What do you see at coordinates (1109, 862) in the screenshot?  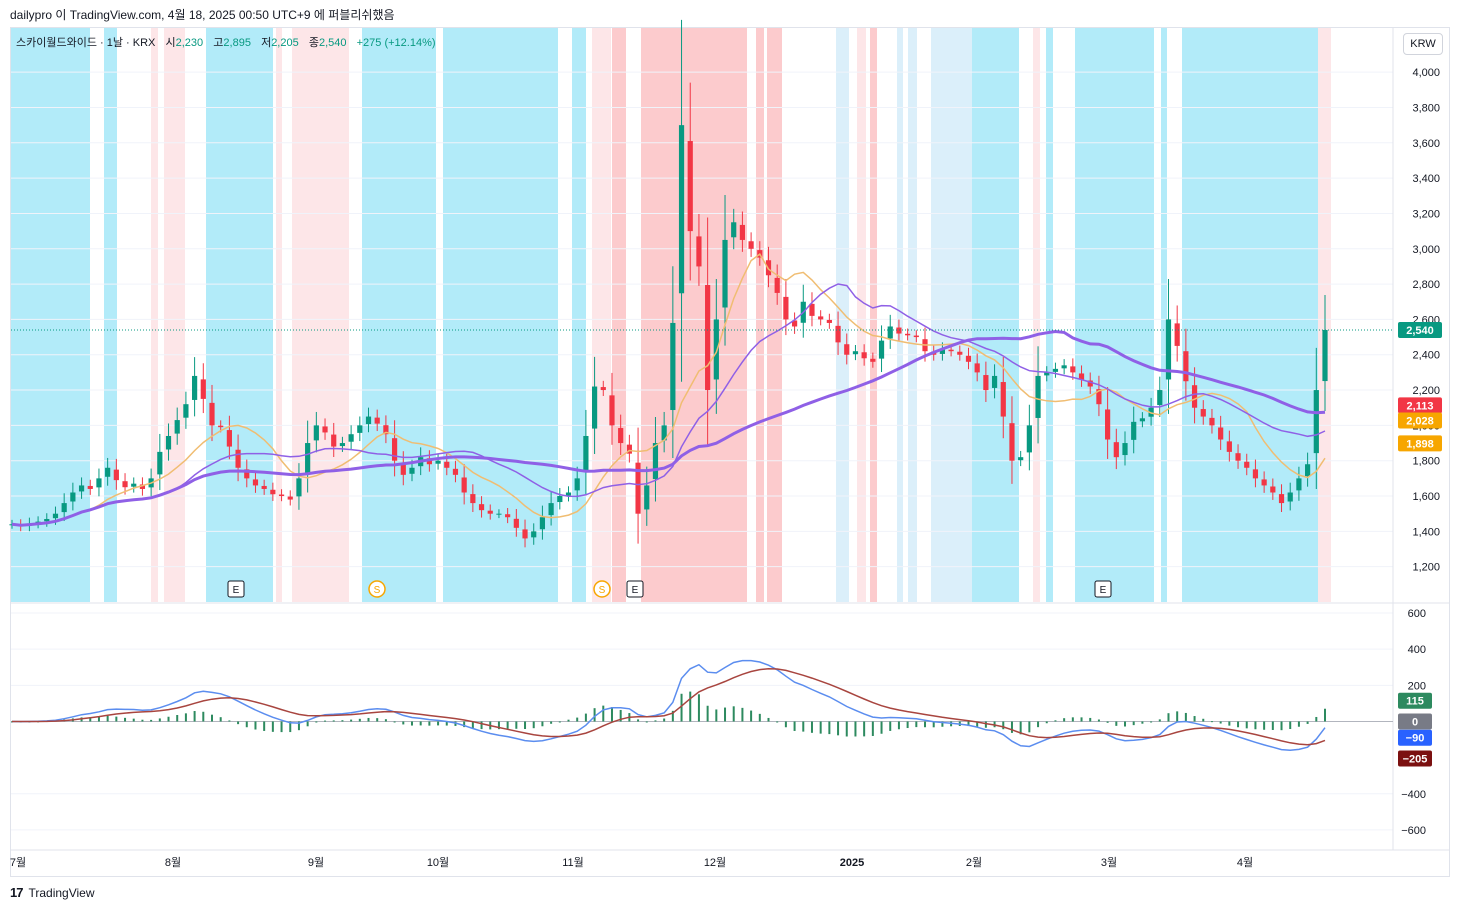 I see `time-tick-label: 3월` at bounding box center [1109, 862].